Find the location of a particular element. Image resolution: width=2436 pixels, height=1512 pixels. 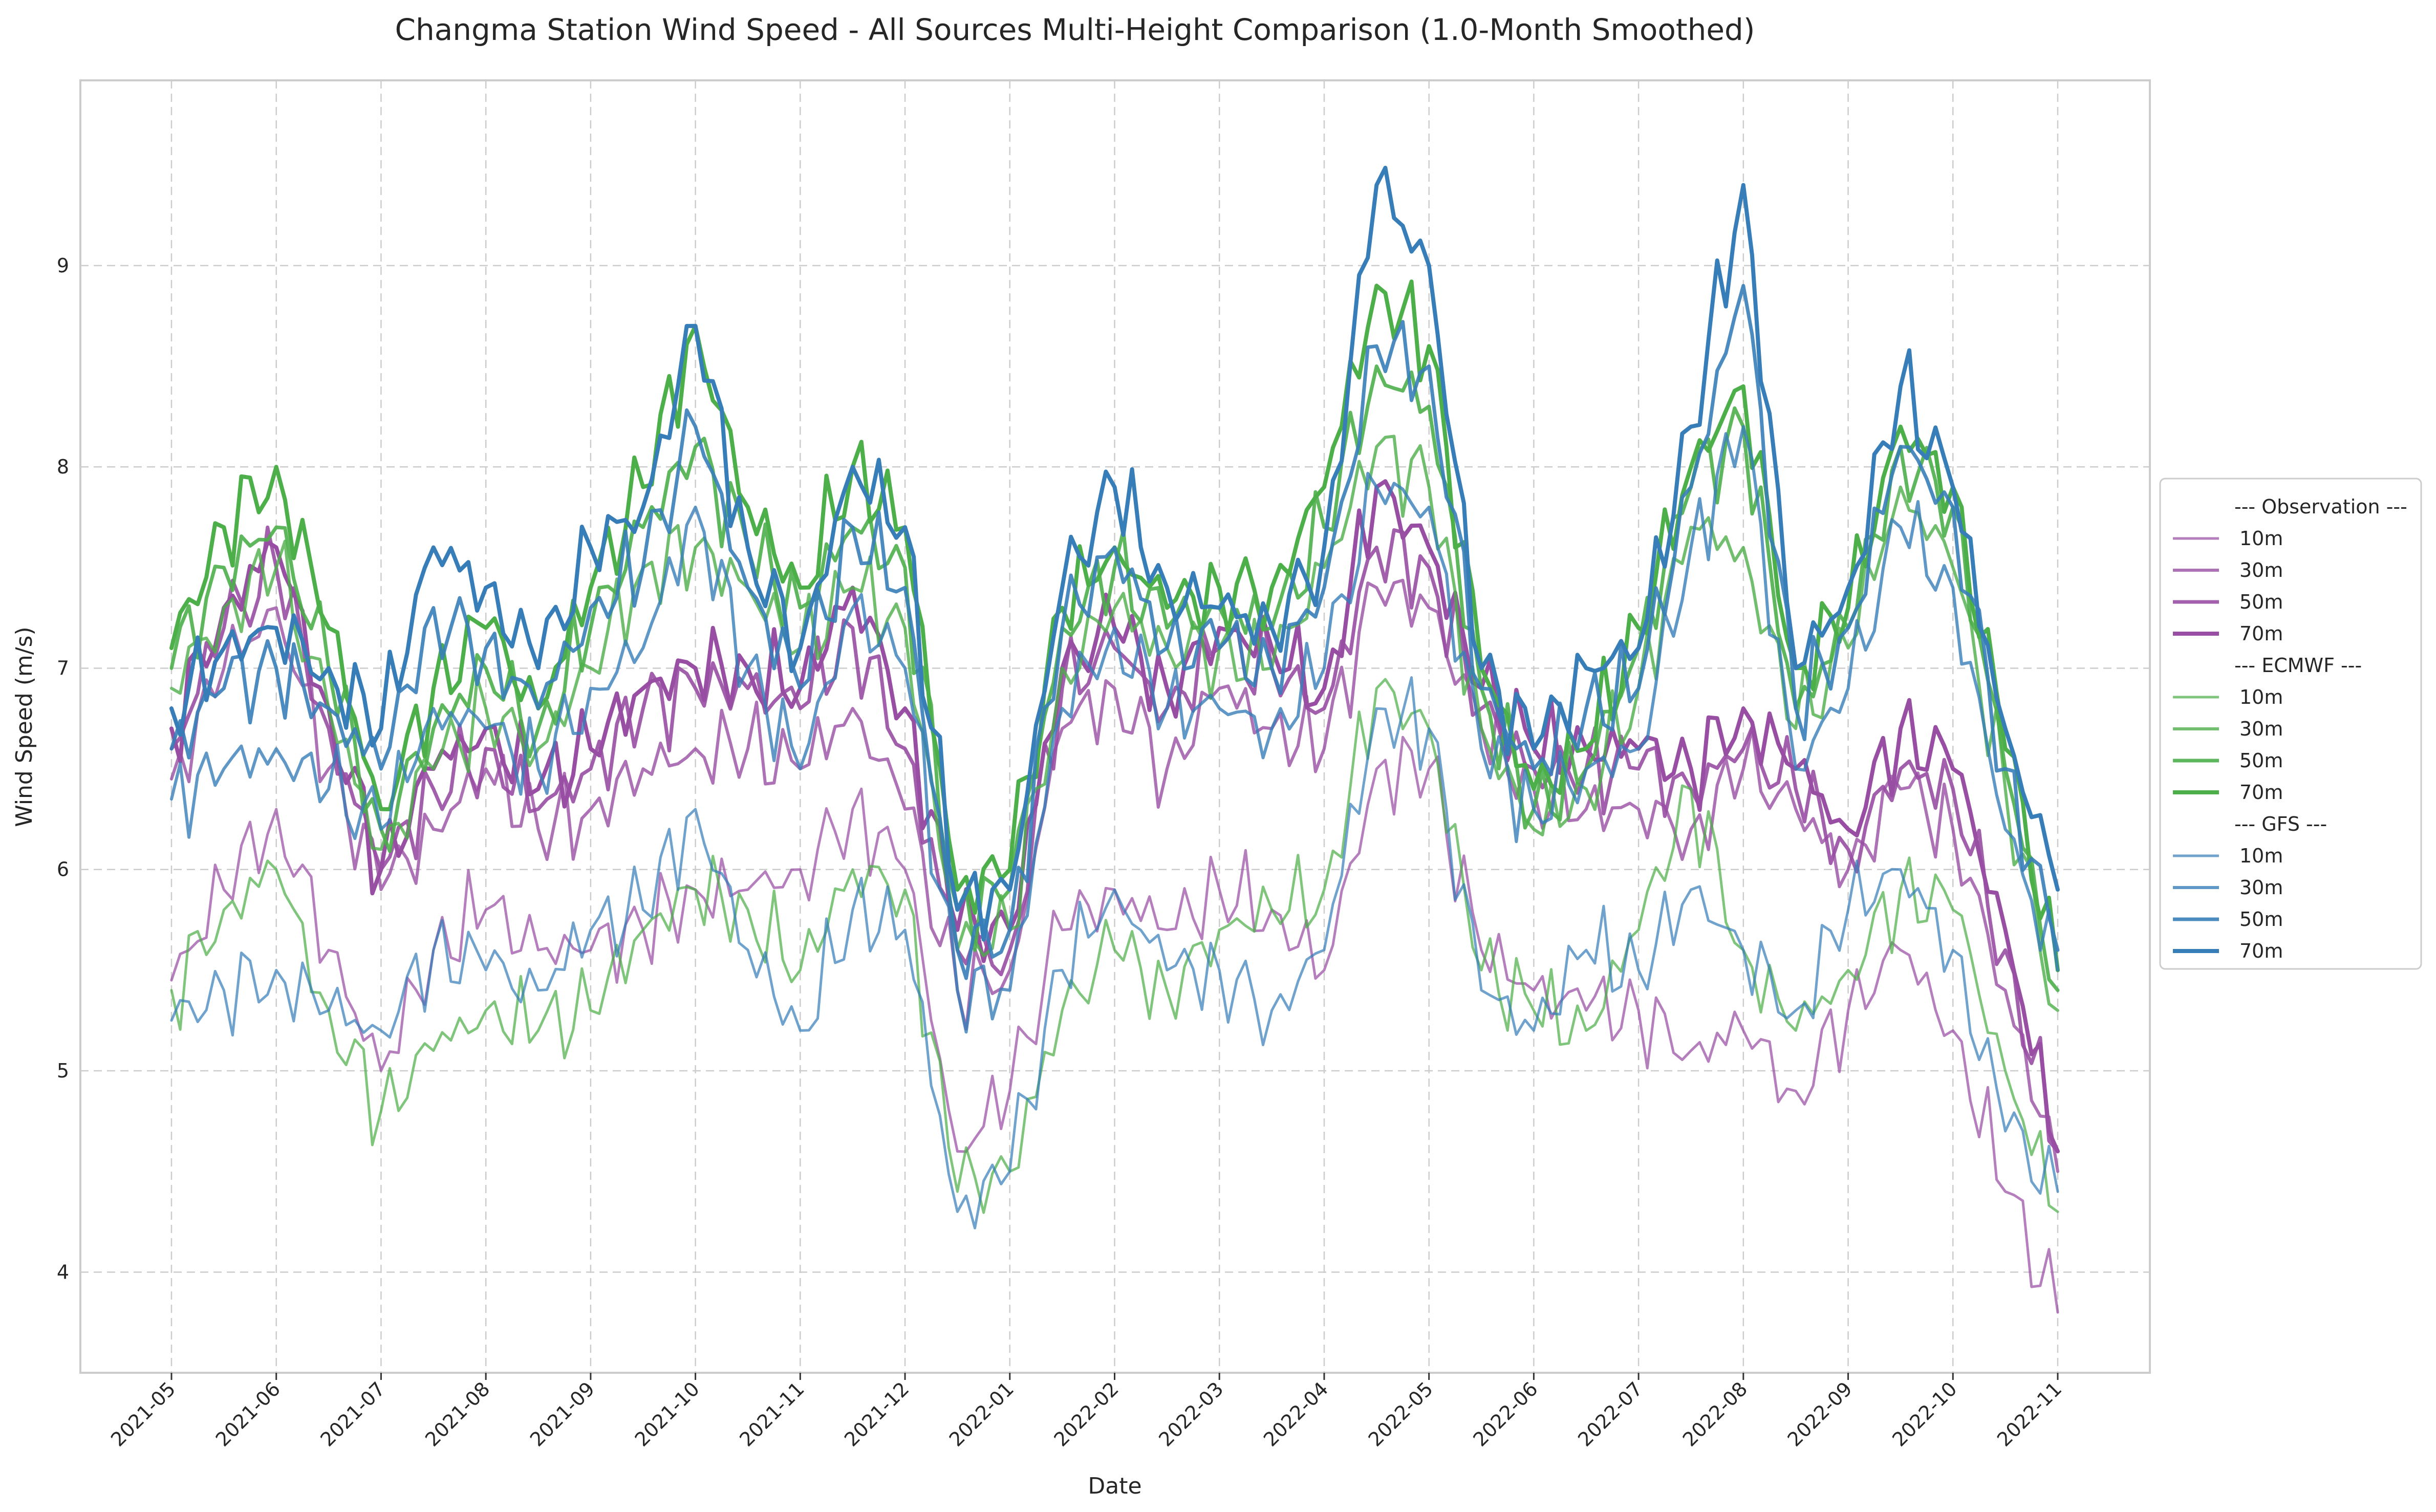

y-tick-label: 6 is located at coordinates (63, 869).